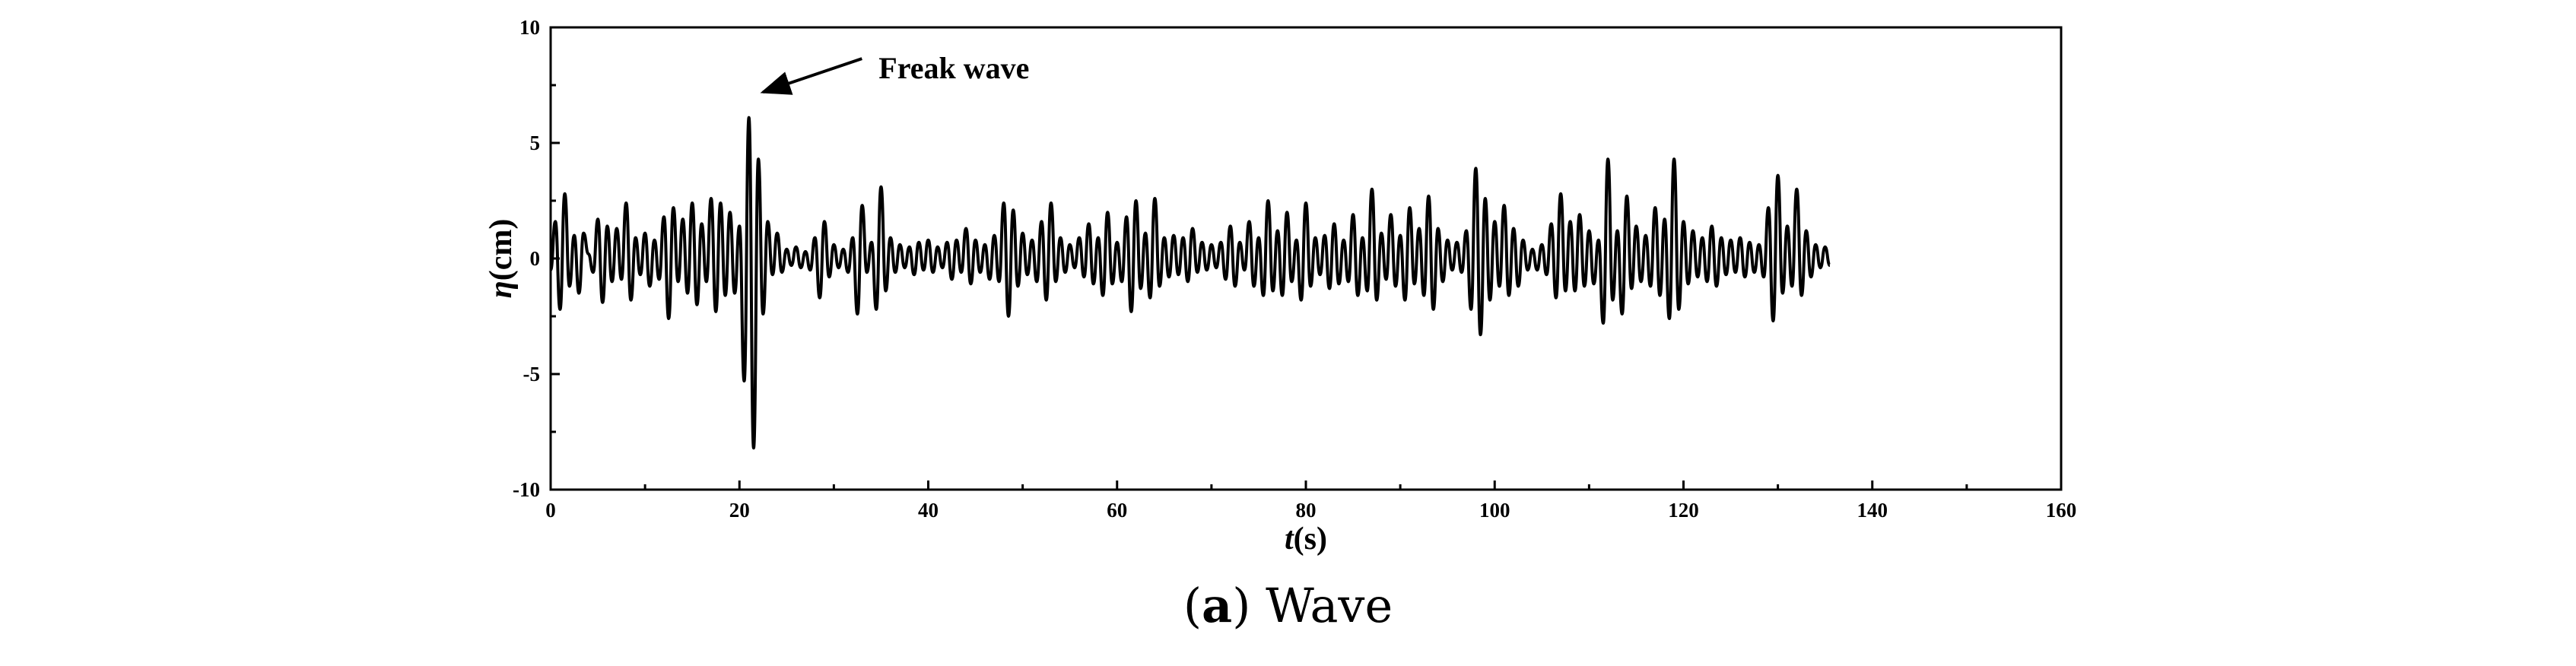 This screenshot has height=666, width=2576. Describe the element at coordinates (535, 143) in the screenshot. I see `y-tick-label: 5` at that location.